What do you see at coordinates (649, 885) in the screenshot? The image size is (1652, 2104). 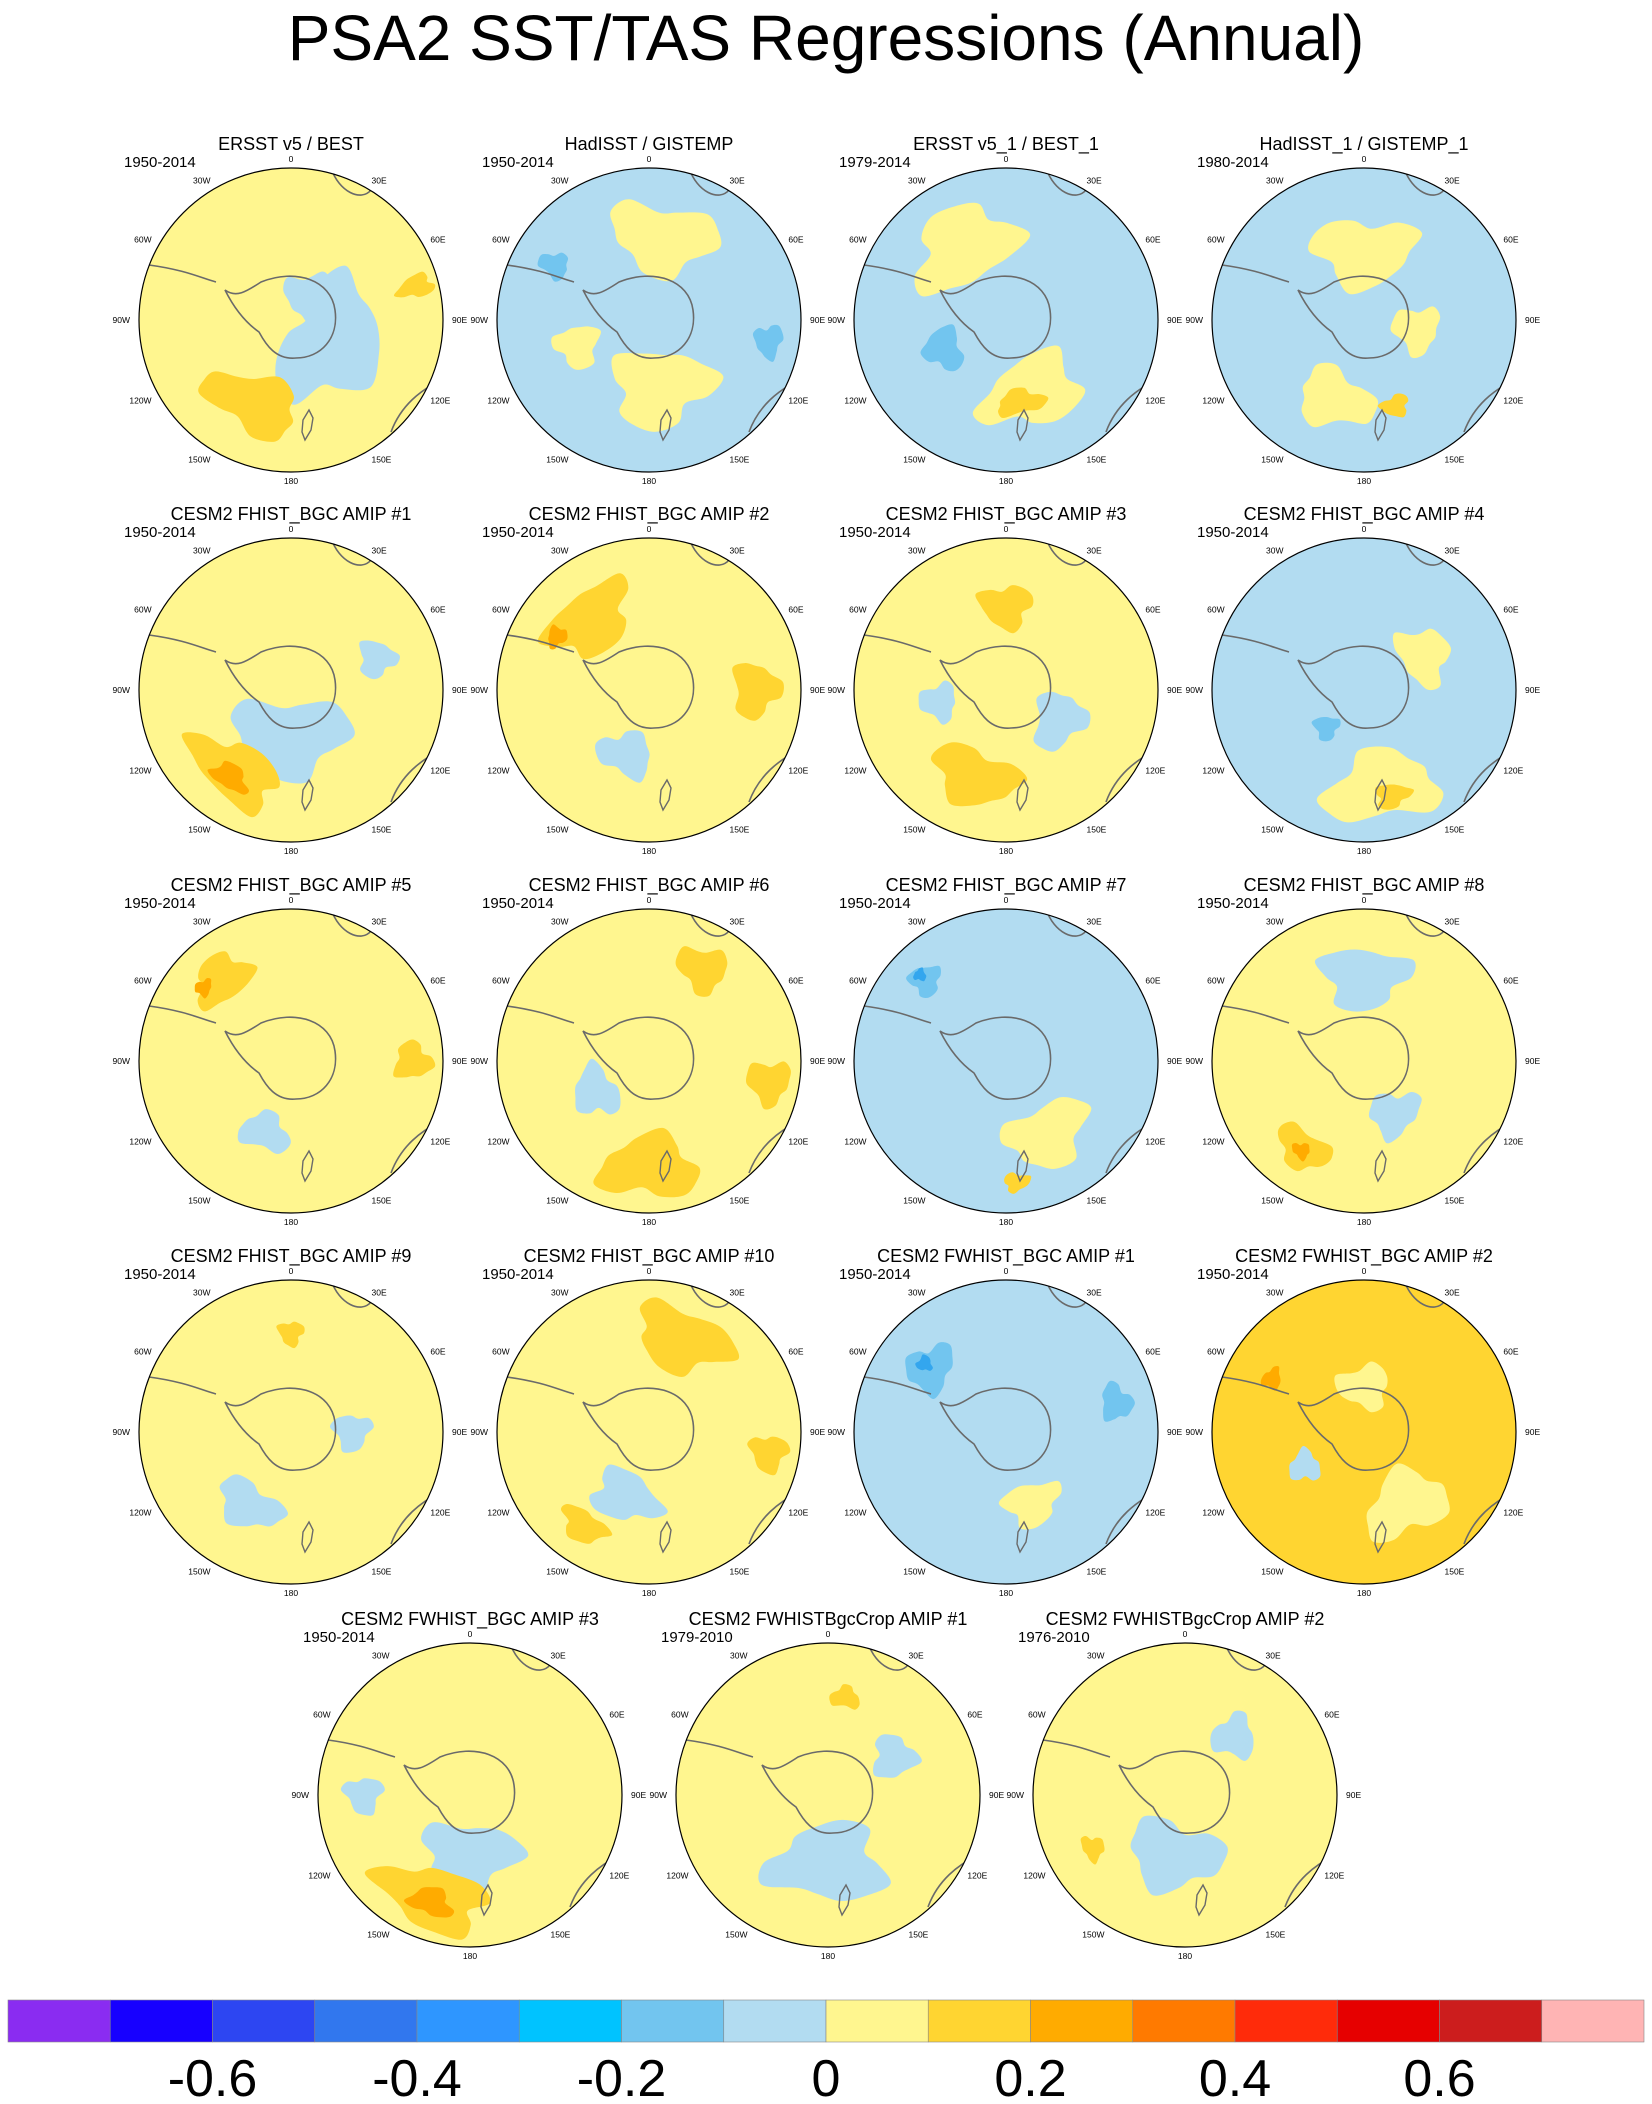 I see `panel-title: CESM2 FHIST_BGC AMIP #6` at bounding box center [649, 885].